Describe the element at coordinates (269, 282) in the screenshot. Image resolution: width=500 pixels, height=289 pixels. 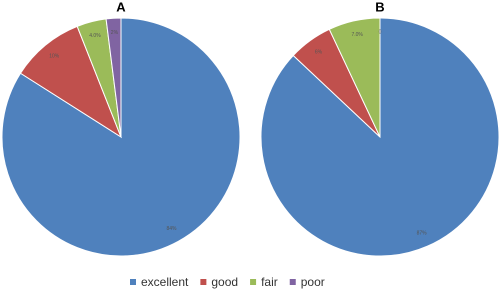
I see `legend-label: fair` at that location.